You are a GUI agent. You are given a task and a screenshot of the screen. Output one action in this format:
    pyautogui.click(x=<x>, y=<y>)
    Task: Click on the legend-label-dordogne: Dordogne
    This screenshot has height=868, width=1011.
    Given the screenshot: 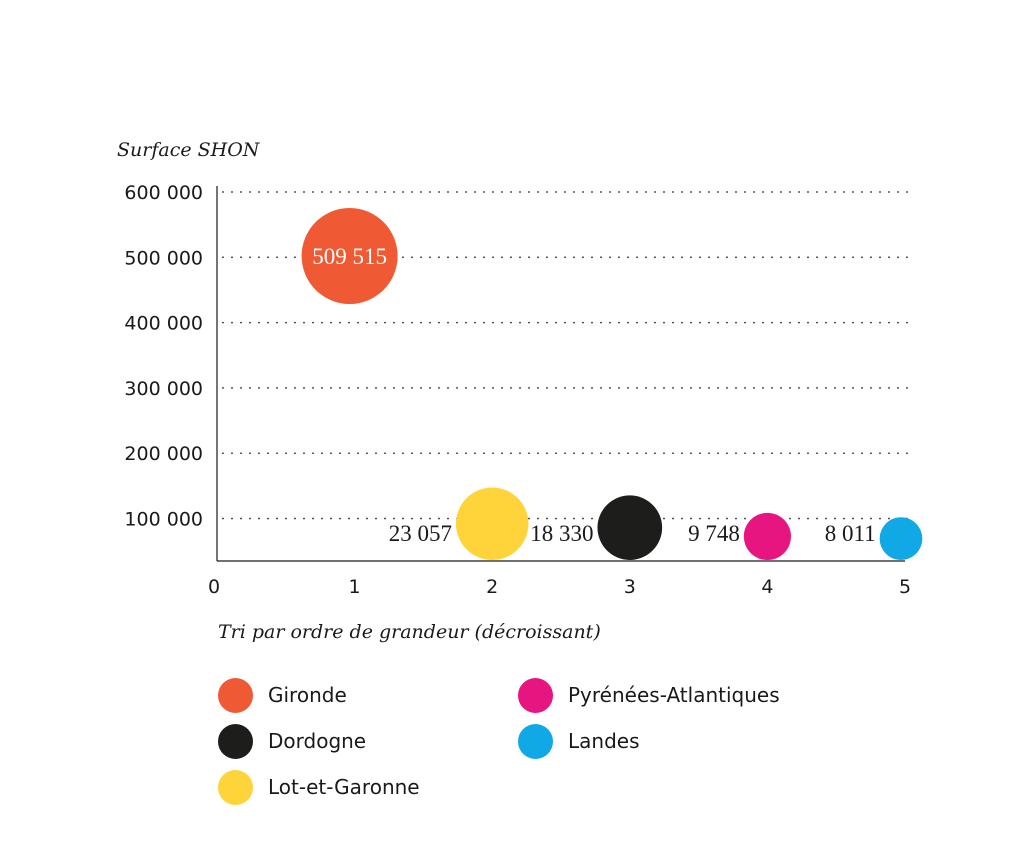 What is the action you would take?
    pyautogui.click(x=317, y=741)
    